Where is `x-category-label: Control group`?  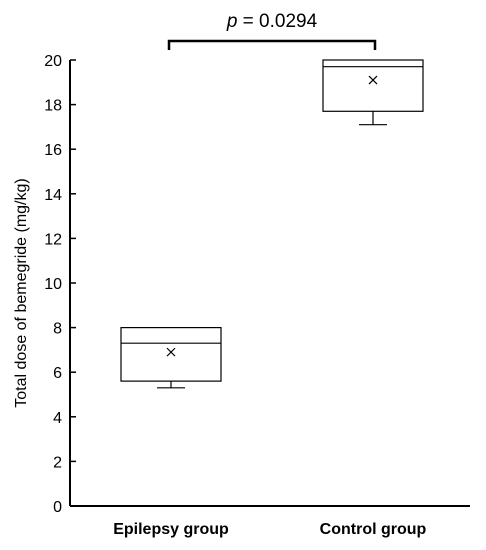 x-category-label: Control group is located at coordinates (373, 529).